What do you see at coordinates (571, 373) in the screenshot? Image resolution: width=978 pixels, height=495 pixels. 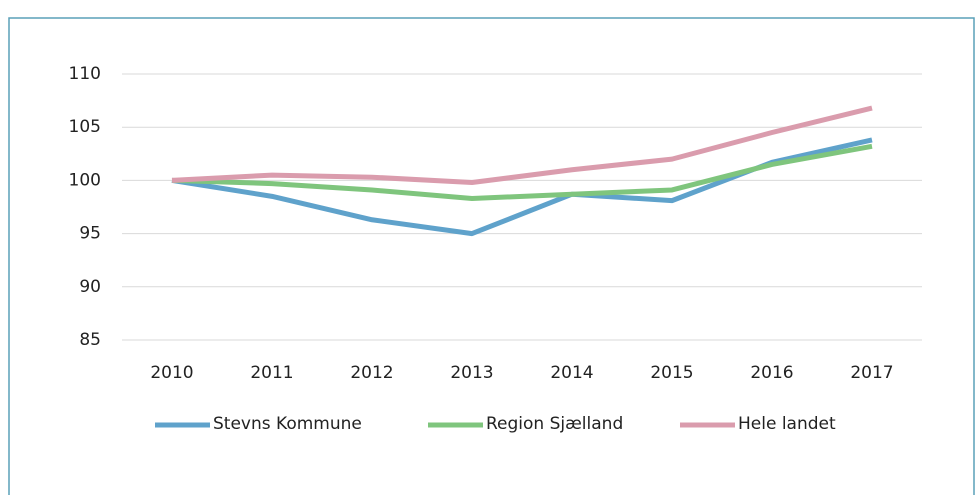 I see `x-tick-label: 2014` at bounding box center [571, 373].